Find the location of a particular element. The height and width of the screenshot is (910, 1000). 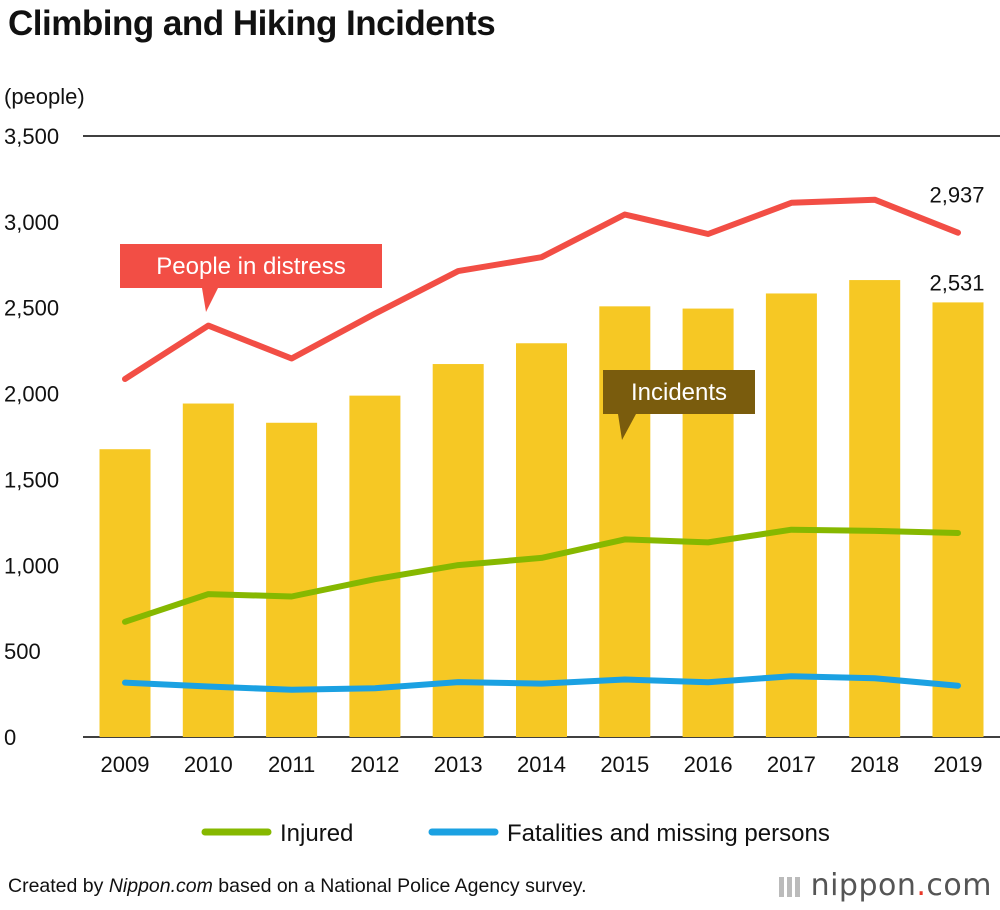

fatalities-line is located at coordinates (541, 683).